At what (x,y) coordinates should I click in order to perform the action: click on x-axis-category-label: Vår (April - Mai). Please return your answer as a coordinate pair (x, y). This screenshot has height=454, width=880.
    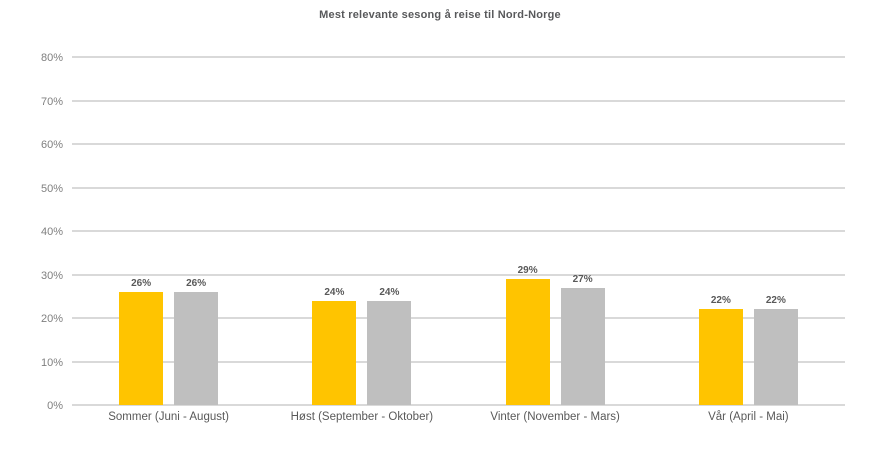
    Looking at the image, I should click on (748, 417).